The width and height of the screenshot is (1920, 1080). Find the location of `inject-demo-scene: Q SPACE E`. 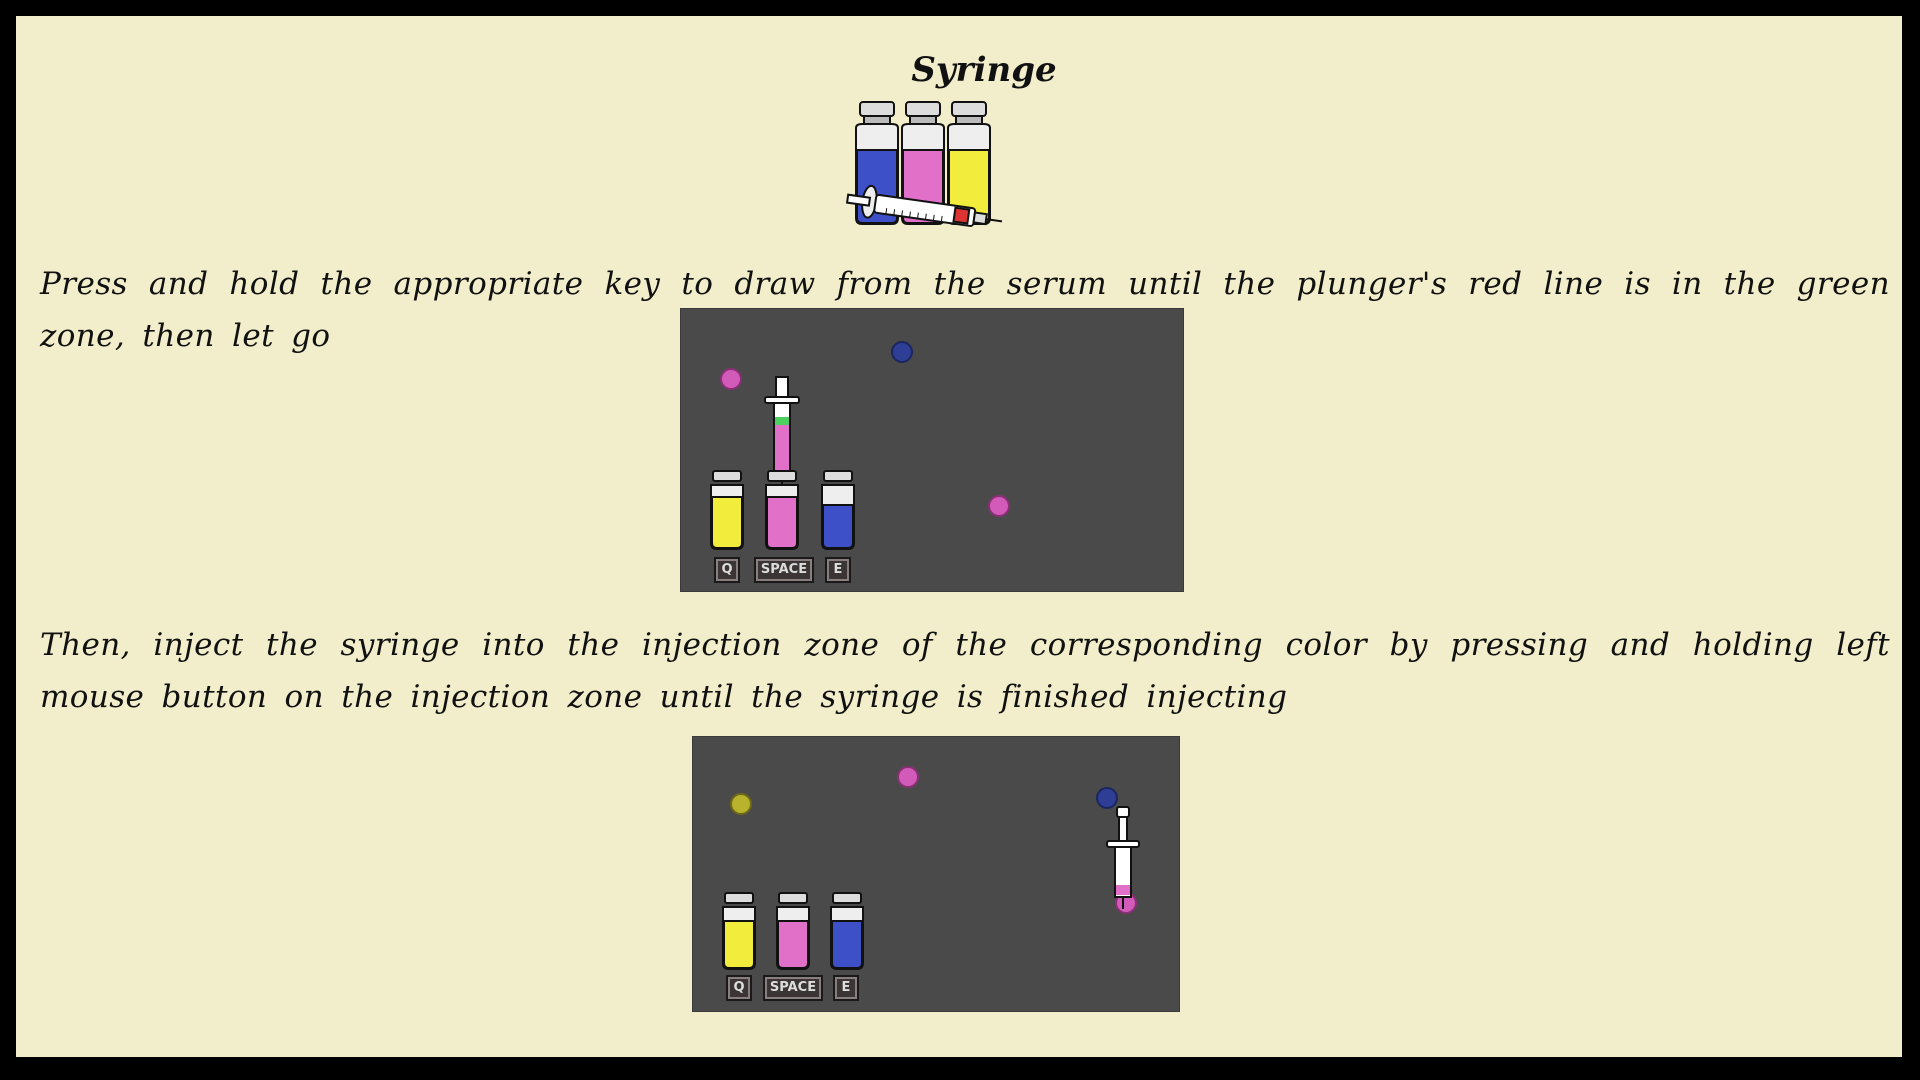

inject-demo-scene: Q SPACE E is located at coordinates (936, 874).